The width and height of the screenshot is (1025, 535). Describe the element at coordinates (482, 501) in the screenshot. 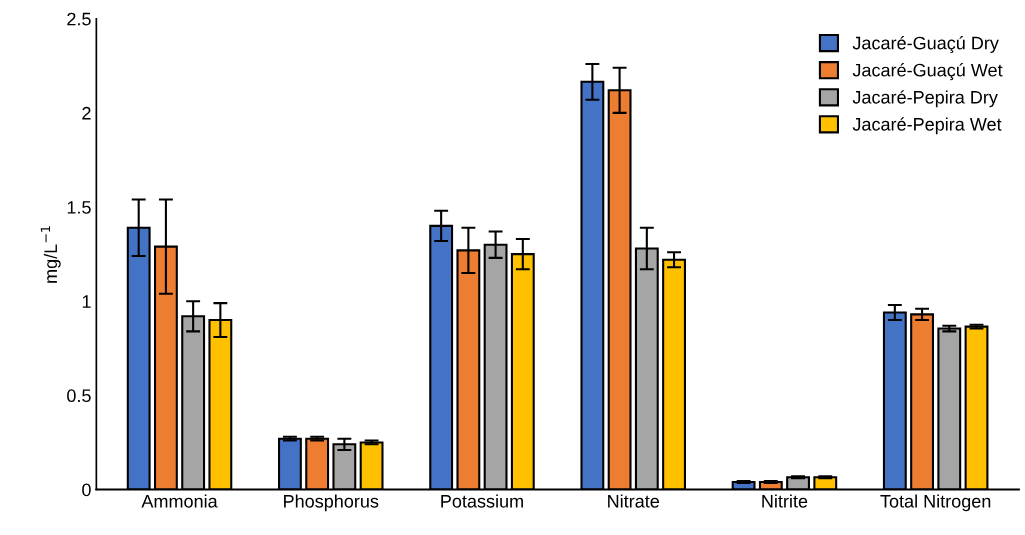

I see `x-tick-label: Potassium` at that location.